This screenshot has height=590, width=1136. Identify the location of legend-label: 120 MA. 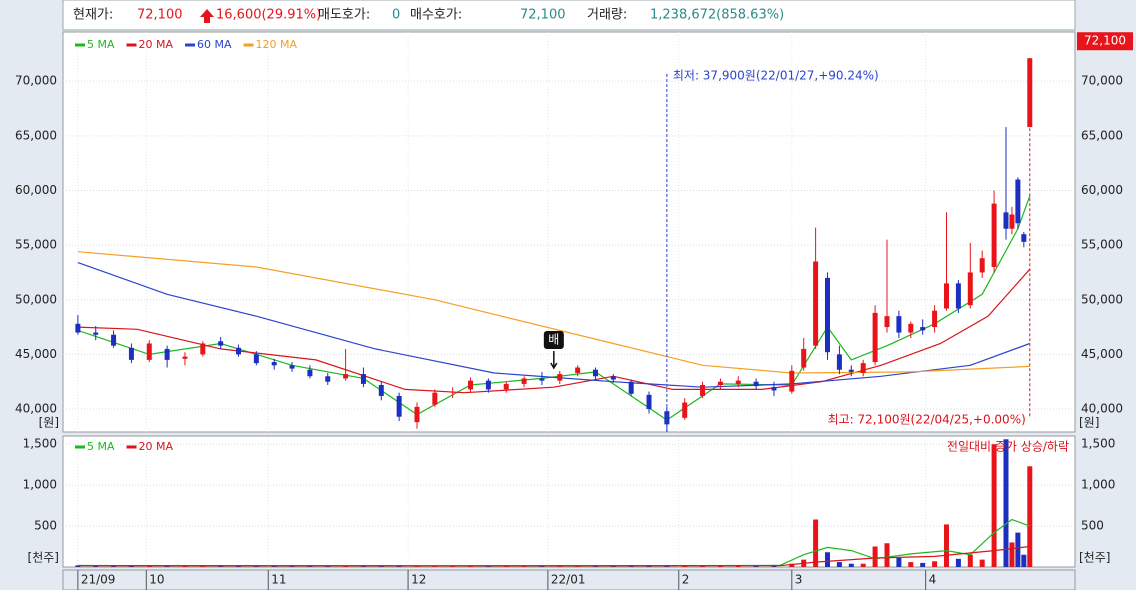
(277, 44).